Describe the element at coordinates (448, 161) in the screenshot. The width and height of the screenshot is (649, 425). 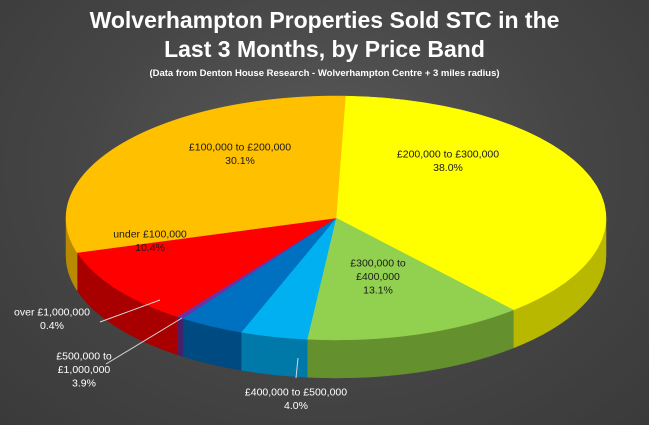
I see `slice-label-0: £200,000 to £300,000 38.0%` at that location.